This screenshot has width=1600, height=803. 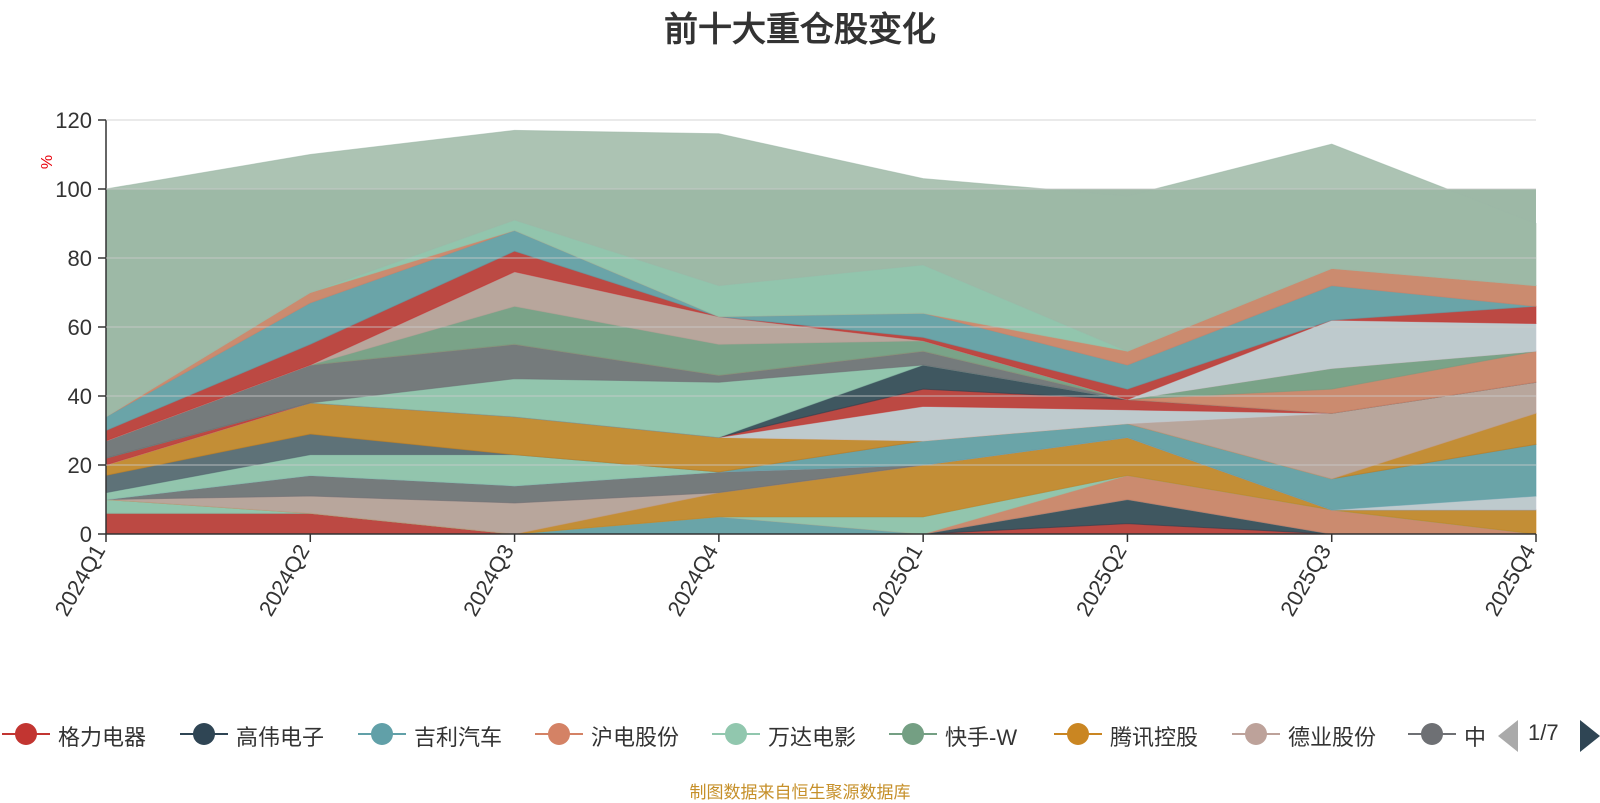 I want to click on legend-item: 中, so click(x=1446, y=734).